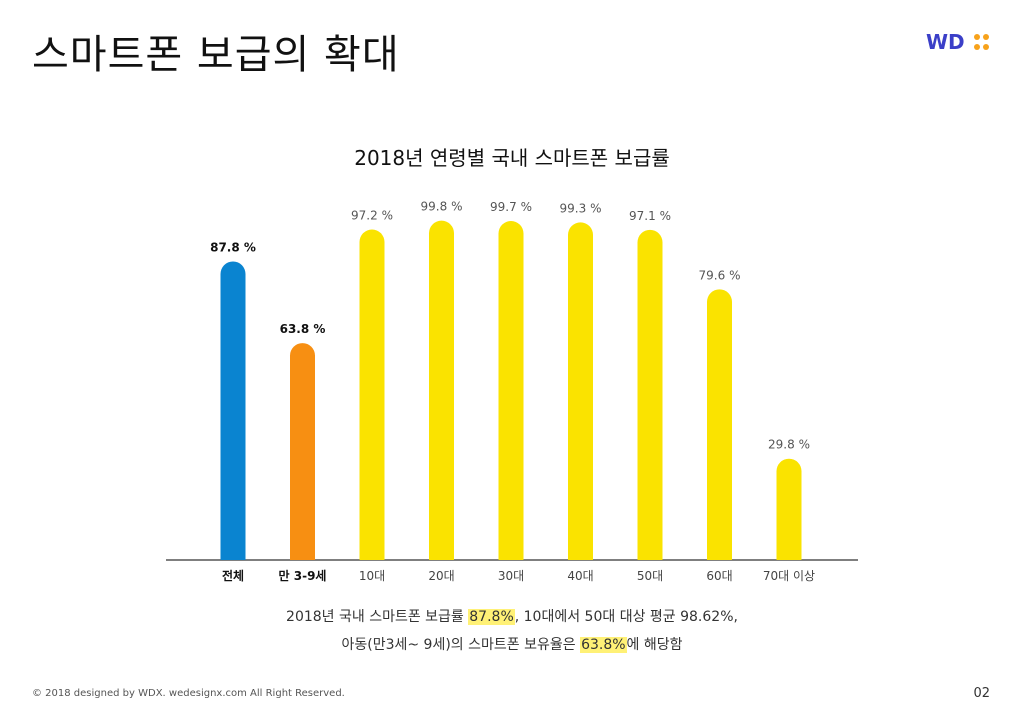 The width and height of the screenshot is (1024, 724). What do you see at coordinates (981, 693) in the screenshot?
I see `page-number: 02` at bounding box center [981, 693].